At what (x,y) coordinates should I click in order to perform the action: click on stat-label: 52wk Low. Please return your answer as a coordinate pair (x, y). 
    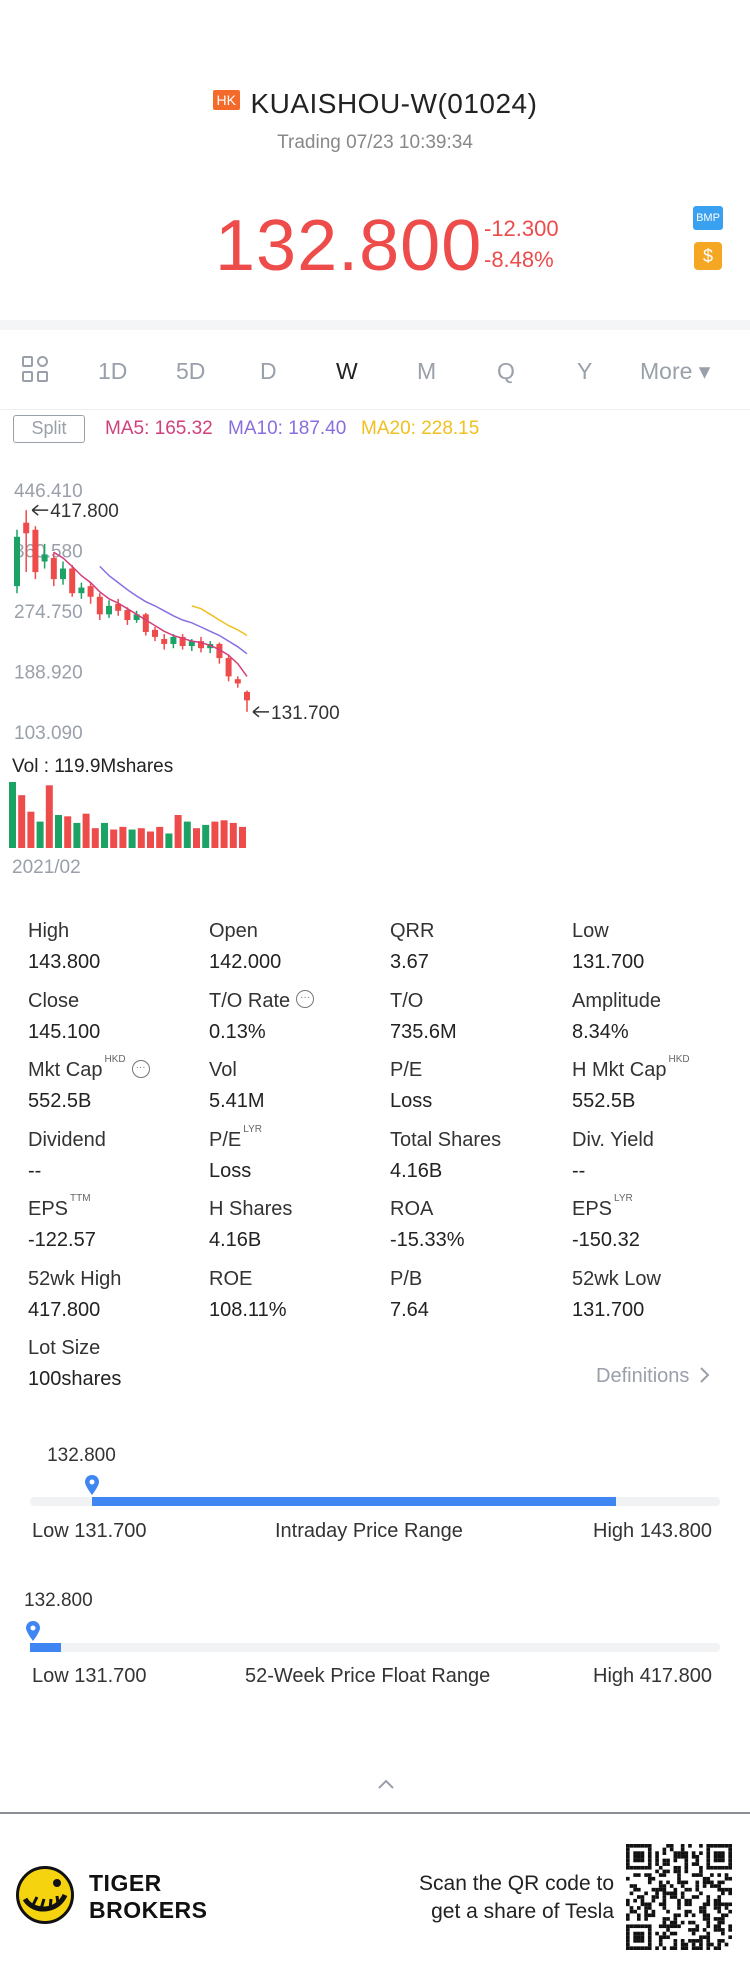
    Looking at the image, I should click on (616, 1279).